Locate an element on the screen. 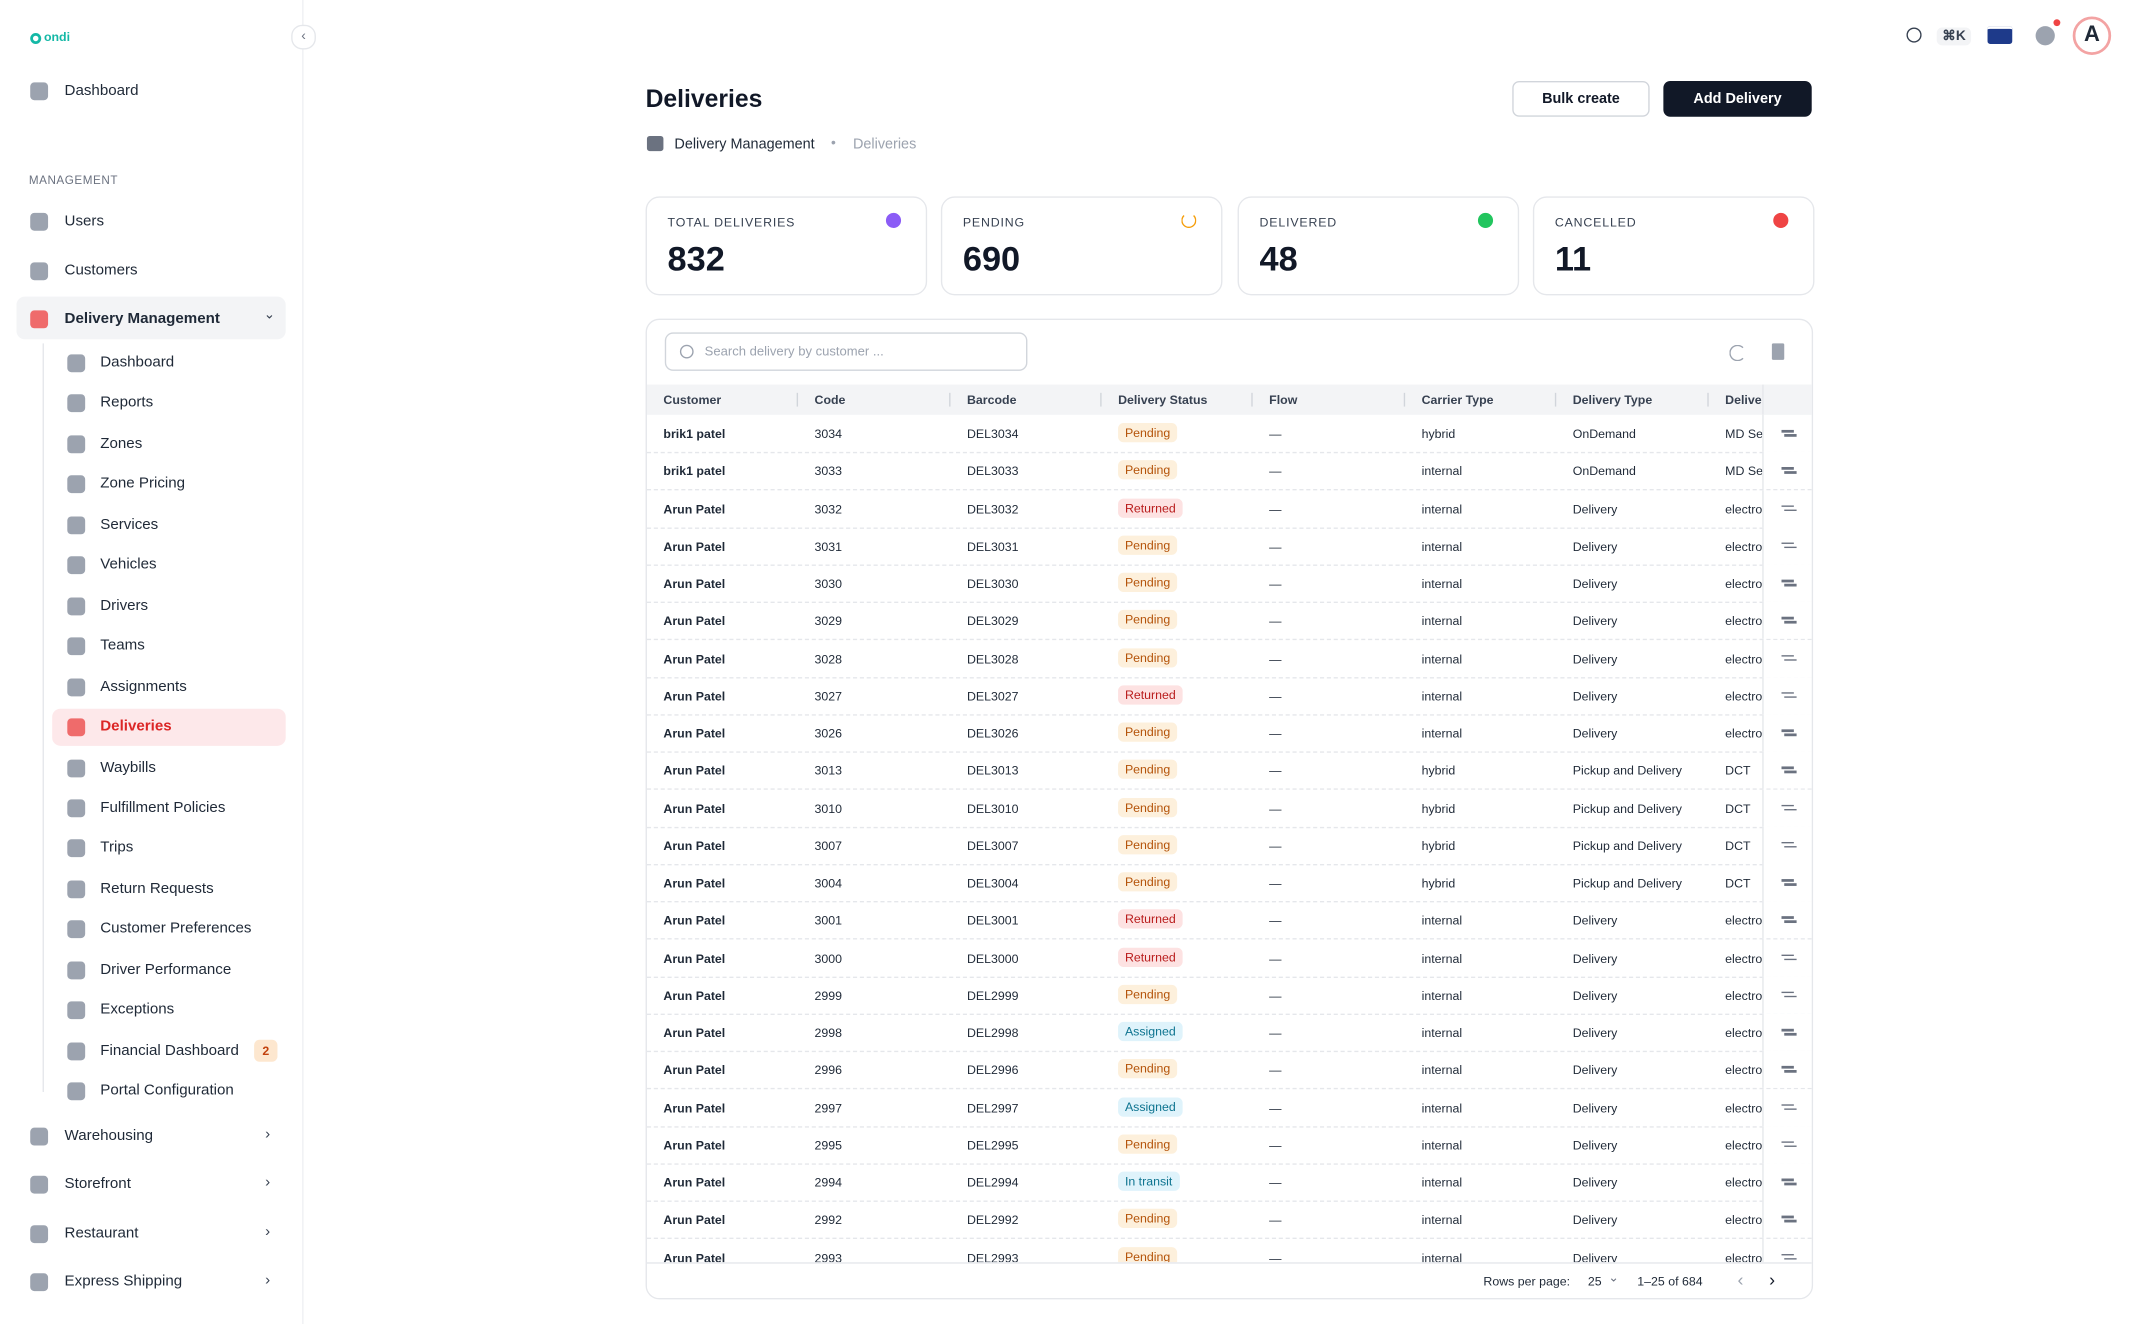 Image resolution: width=2129 pixels, height=1324 pixels. delete-icon is located at coordinates (1778, 351).